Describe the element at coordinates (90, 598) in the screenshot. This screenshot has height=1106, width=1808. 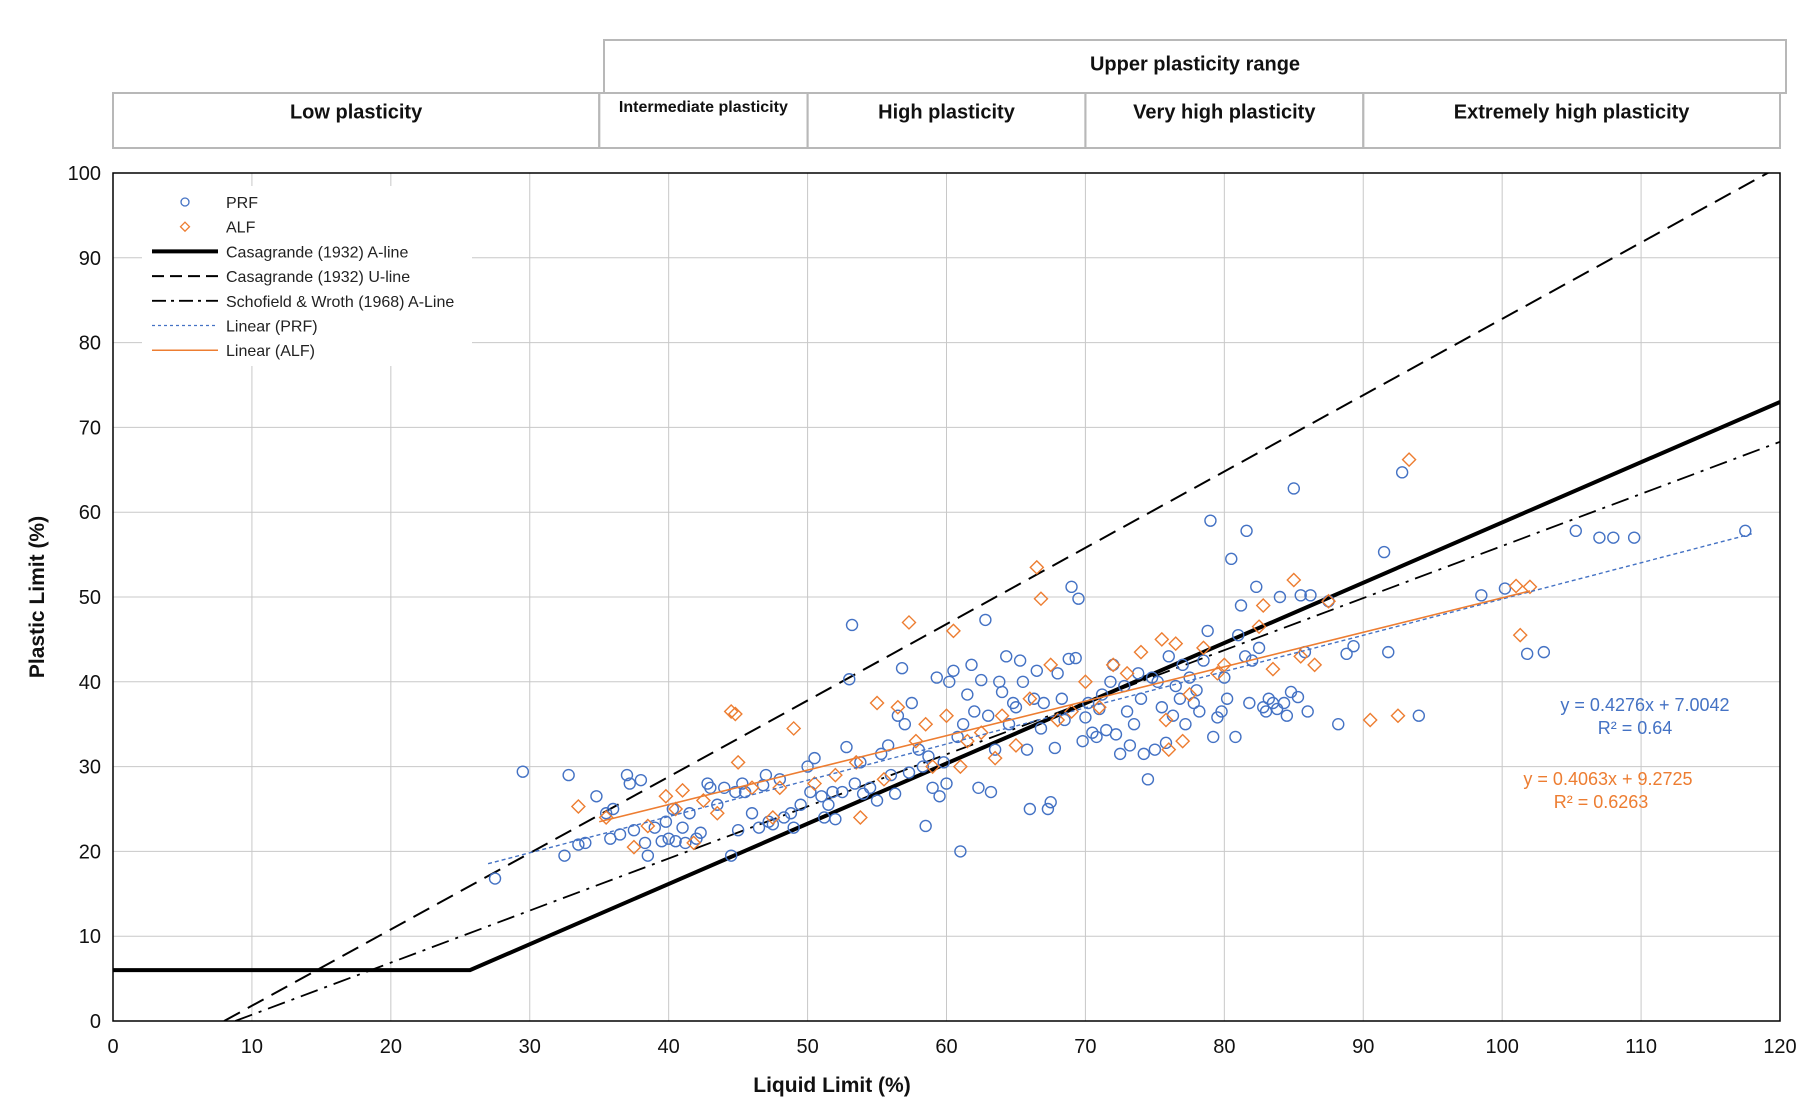
I see `y-tick-label-5: 50` at that location.